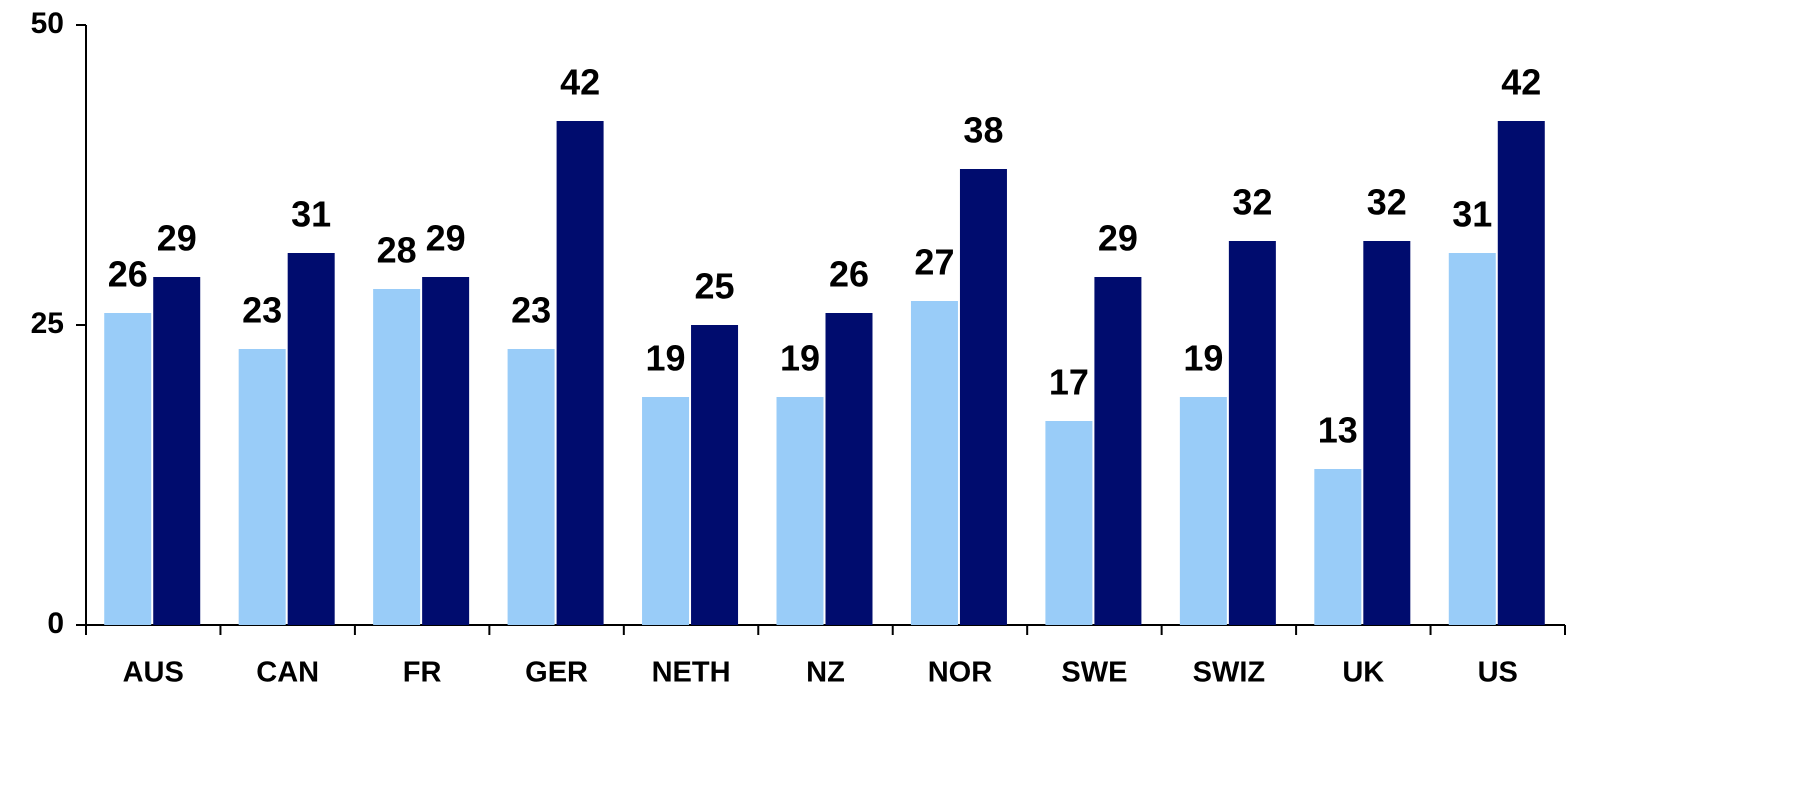 The width and height of the screenshot is (1809, 793). Describe the element at coordinates (1069, 382) in the screenshot. I see `value-label: 17` at that location.